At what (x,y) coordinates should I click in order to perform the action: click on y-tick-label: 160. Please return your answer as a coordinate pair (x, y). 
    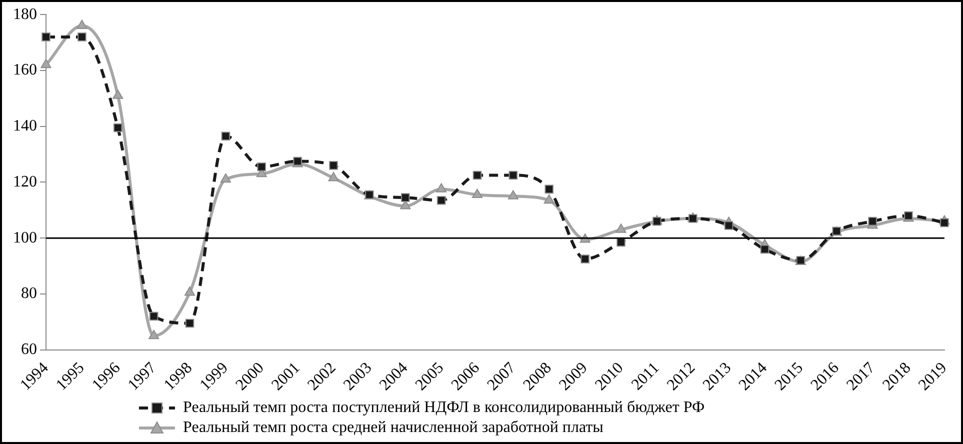
    Looking at the image, I should click on (25, 70).